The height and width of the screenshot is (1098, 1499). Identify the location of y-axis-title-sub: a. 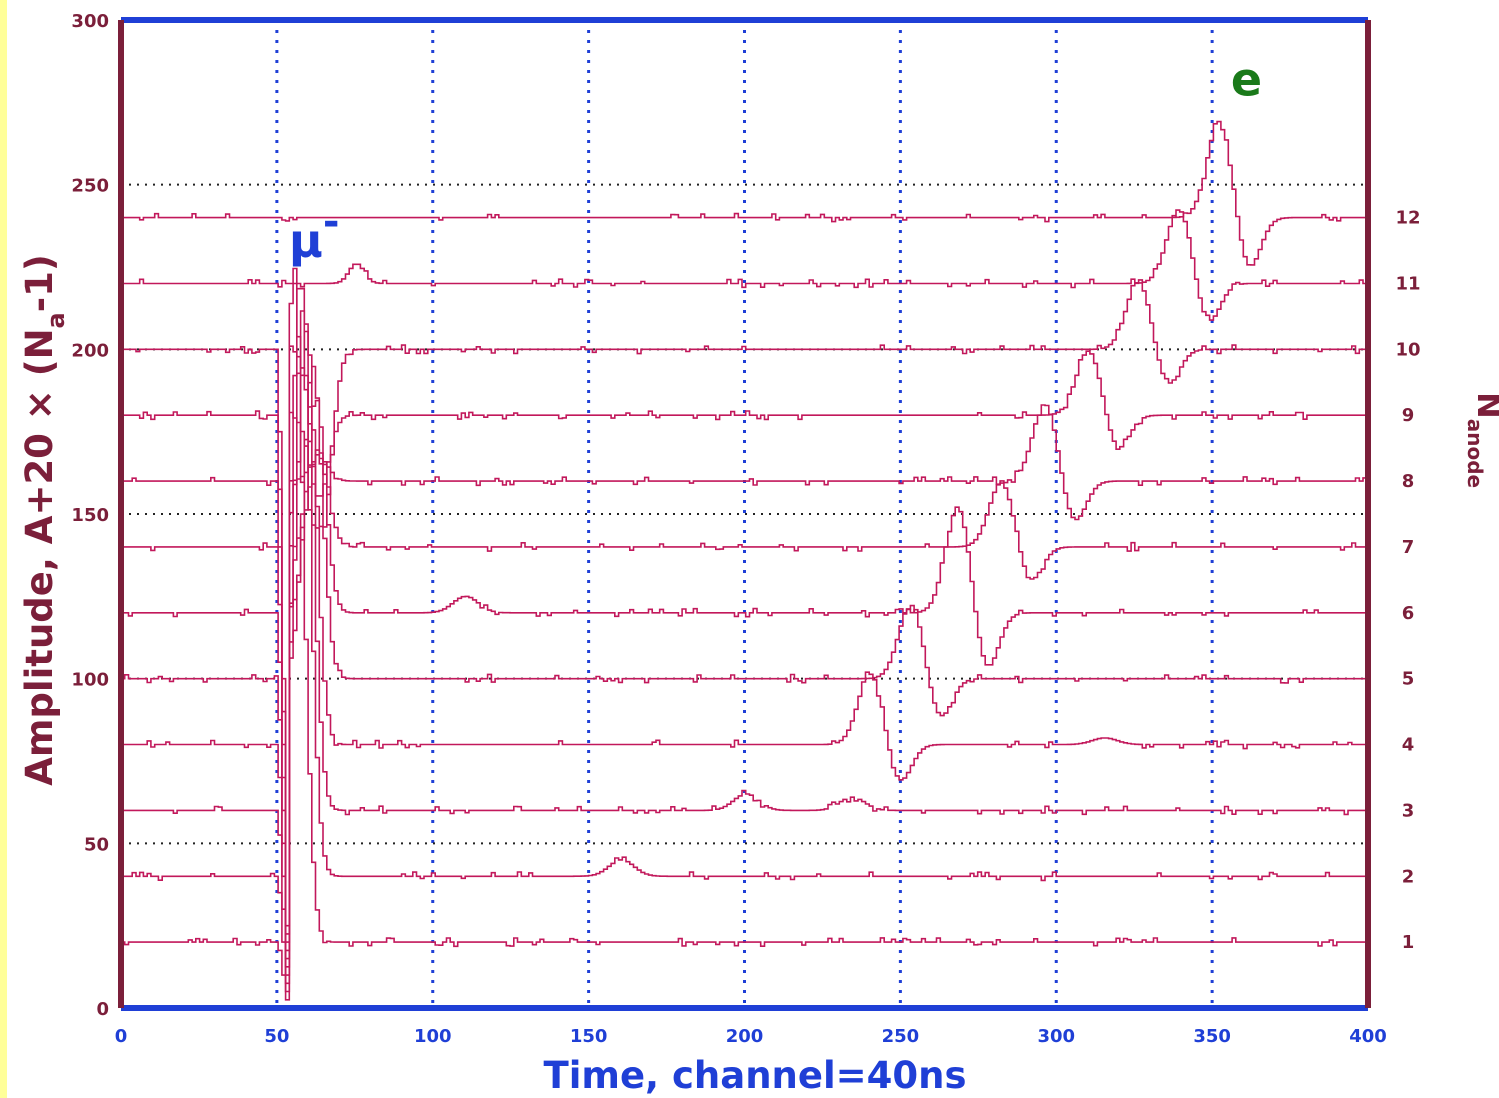
(56, 320).